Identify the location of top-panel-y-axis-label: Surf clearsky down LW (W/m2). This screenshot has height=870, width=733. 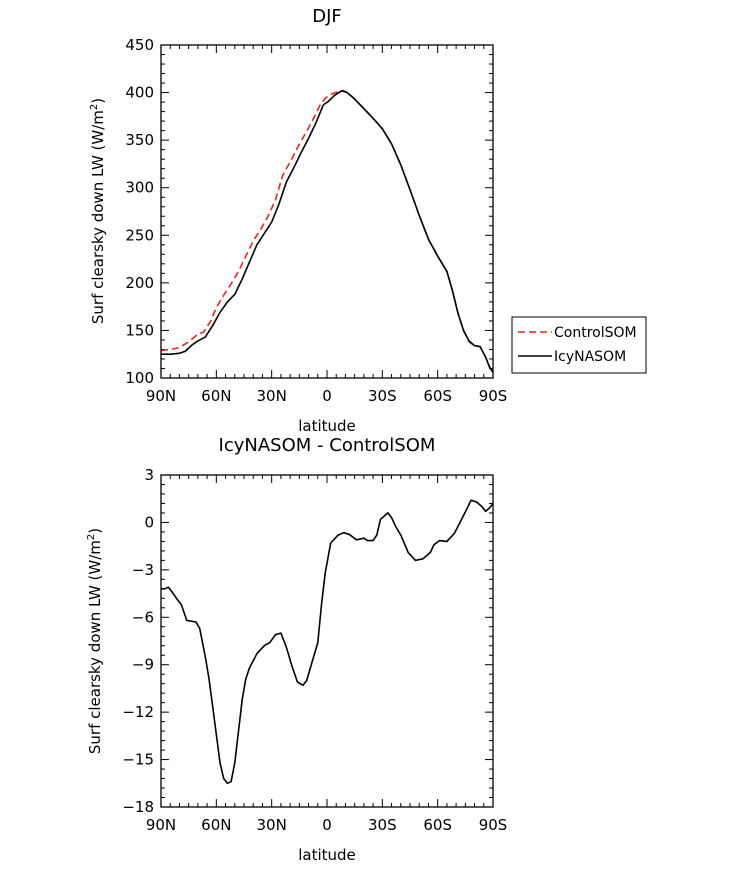
(98, 211).